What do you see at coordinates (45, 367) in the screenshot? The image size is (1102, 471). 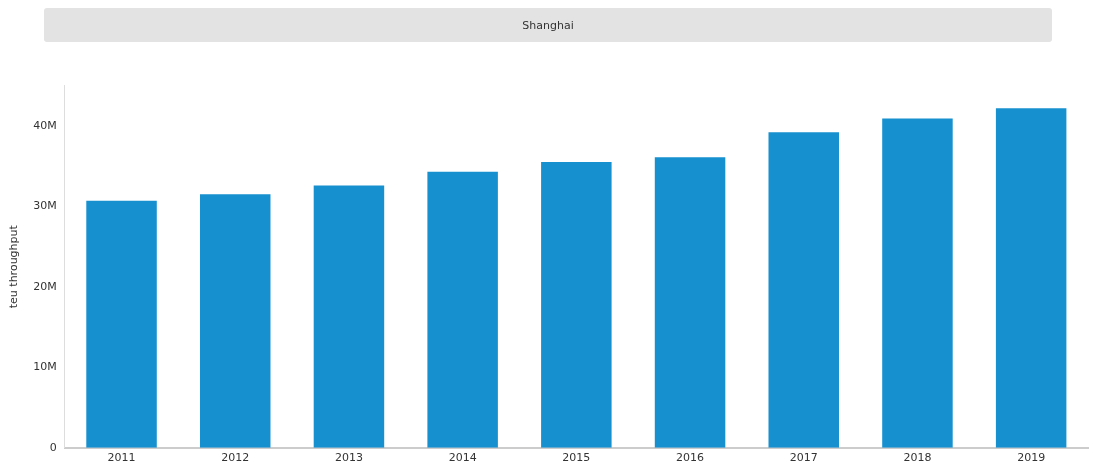 I see `y-tick-label: 10M` at bounding box center [45, 367].